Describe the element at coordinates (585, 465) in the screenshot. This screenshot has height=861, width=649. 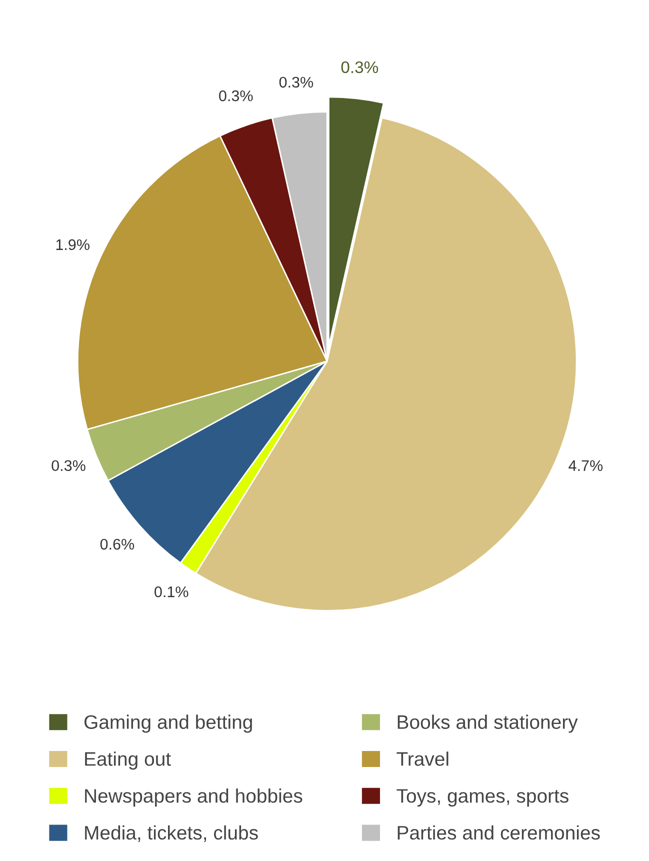
I see `data-label: 4.7%` at that location.